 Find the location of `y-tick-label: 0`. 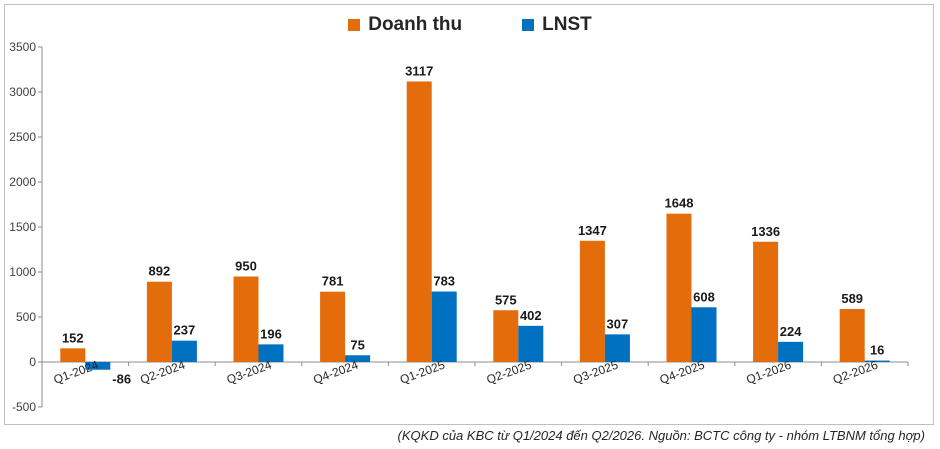

y-tick-label: 0 is located at coordinates (32, 362).